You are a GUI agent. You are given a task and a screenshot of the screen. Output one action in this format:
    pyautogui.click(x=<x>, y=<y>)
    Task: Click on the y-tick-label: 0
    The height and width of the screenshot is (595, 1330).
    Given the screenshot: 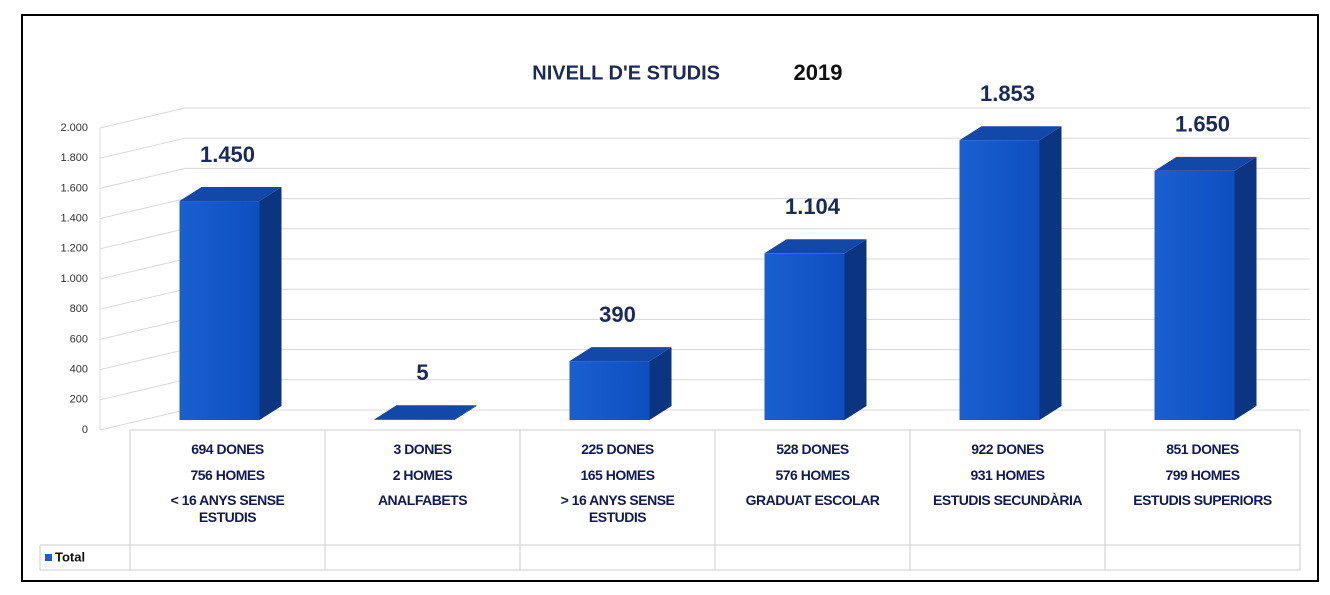 What is the action you would take?
    pyautogui.click(x=85, y=430)
    